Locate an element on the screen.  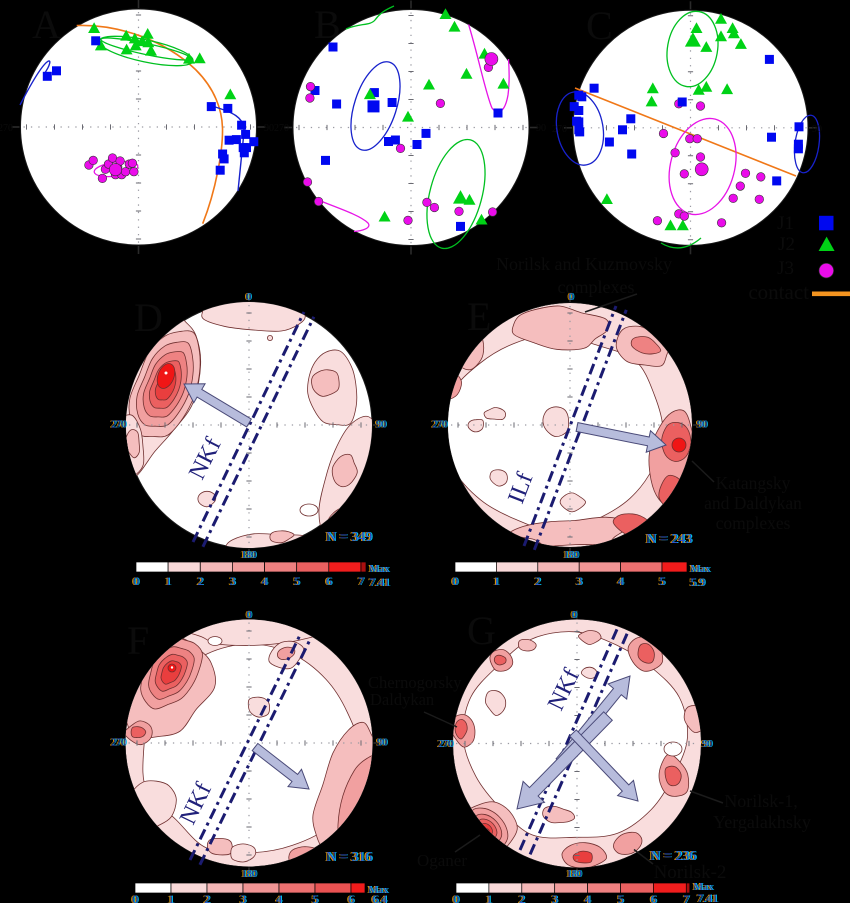
svg-text: J3 is located at coordinates (785, 268).